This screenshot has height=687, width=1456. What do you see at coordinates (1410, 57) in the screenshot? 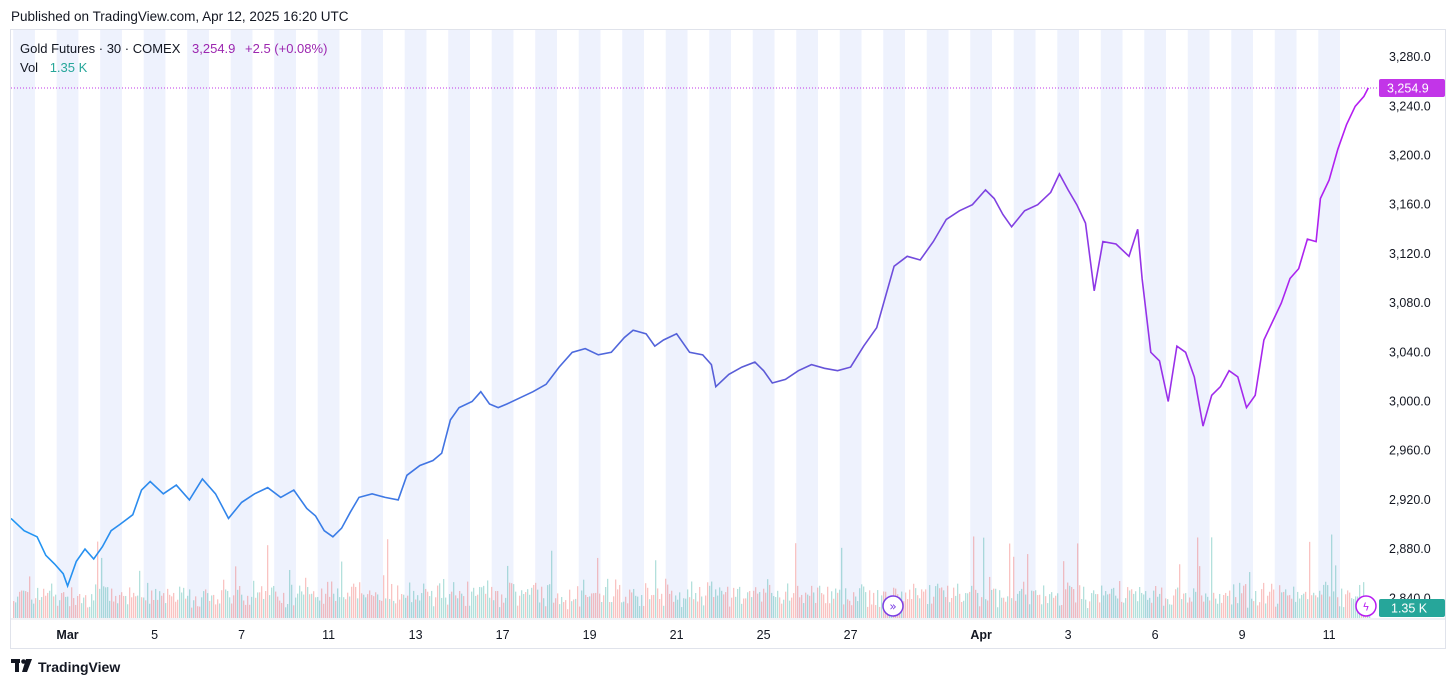
I see `y-tick-label: 3,280.0` at bounding box center [1410, 57].